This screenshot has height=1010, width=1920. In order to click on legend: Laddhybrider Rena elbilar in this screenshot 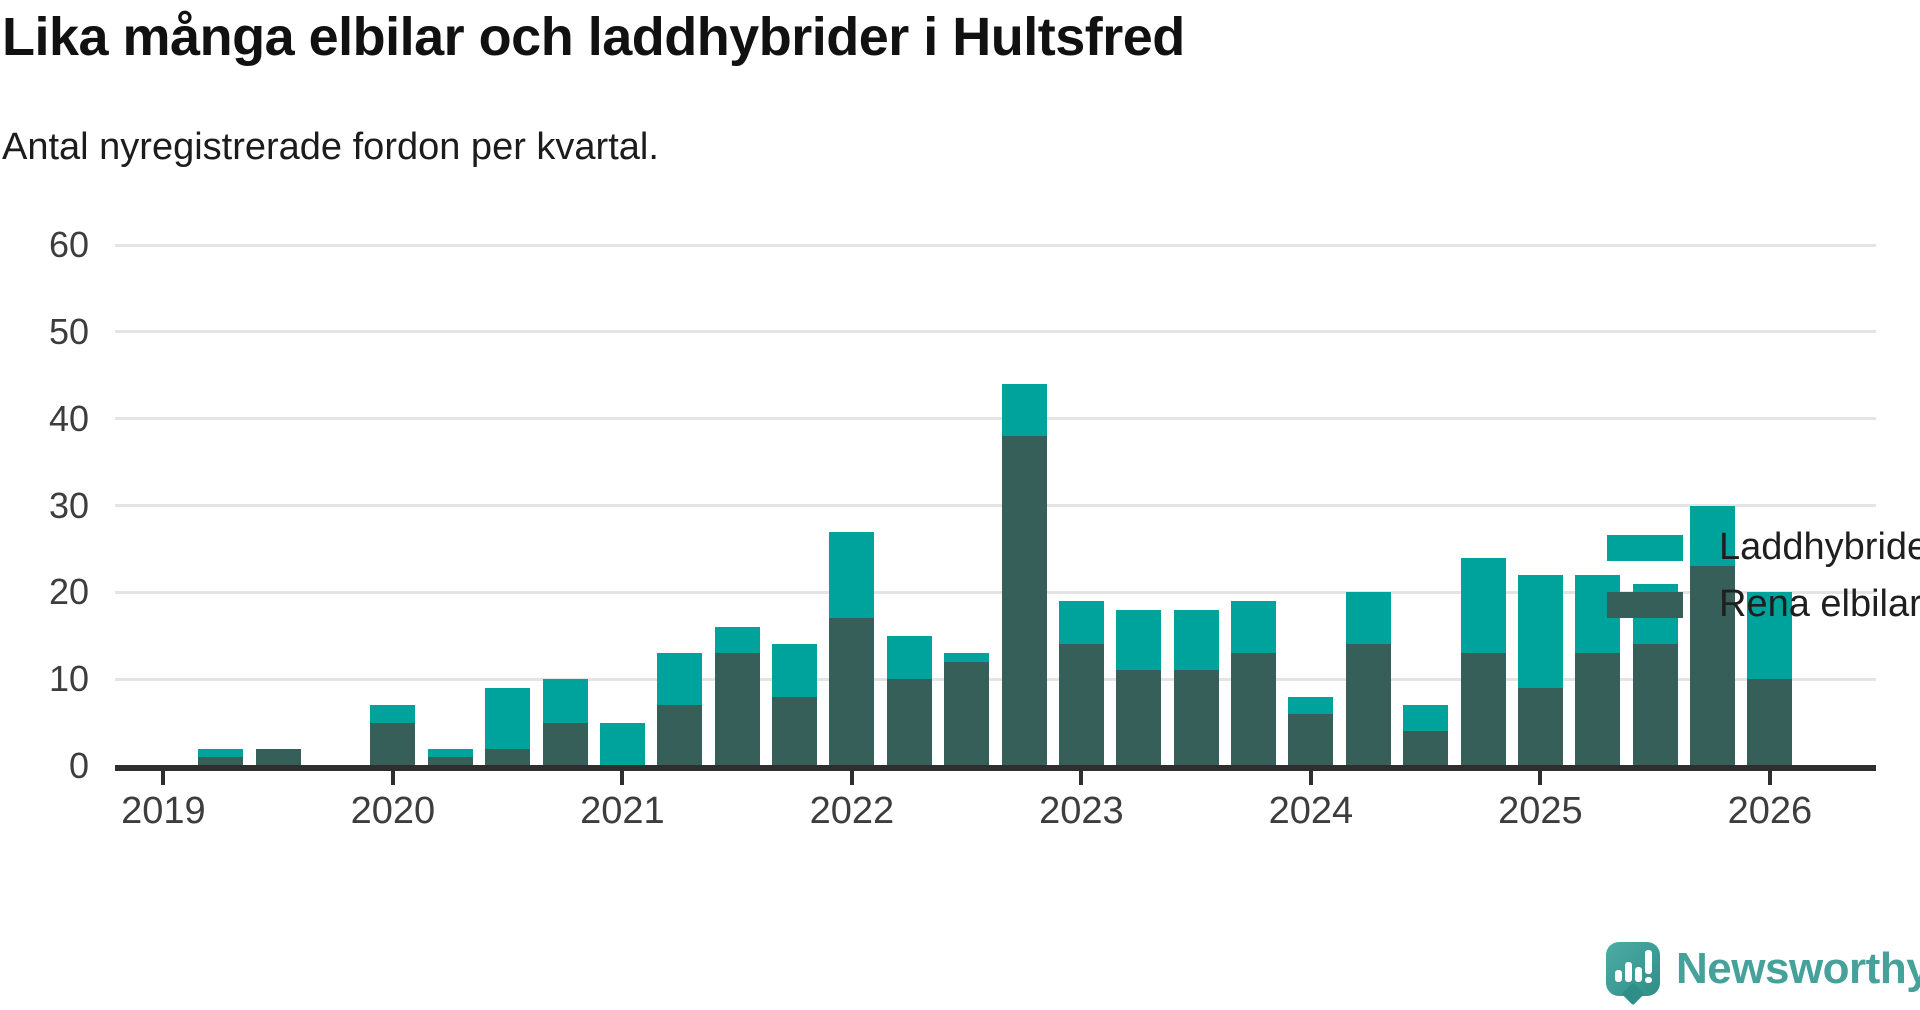, I will do `click(1763, 576)`.